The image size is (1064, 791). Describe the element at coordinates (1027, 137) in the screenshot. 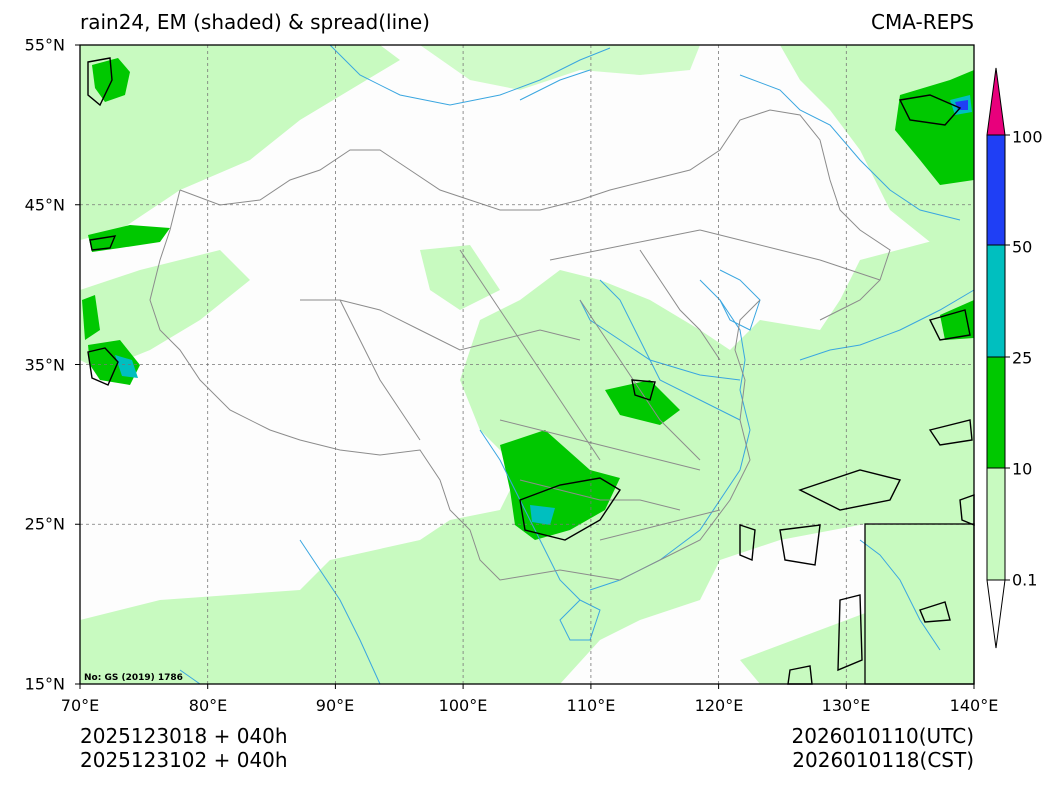

I see `colorbar-label-100: 100` at that location.